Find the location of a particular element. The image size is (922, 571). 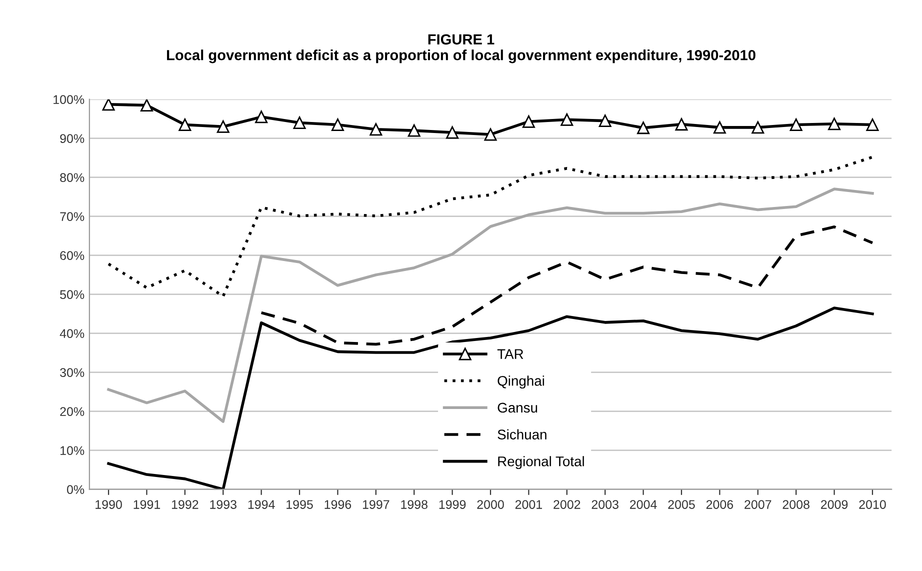

y-tick-label: 100% is located at coordinates (69, 99).